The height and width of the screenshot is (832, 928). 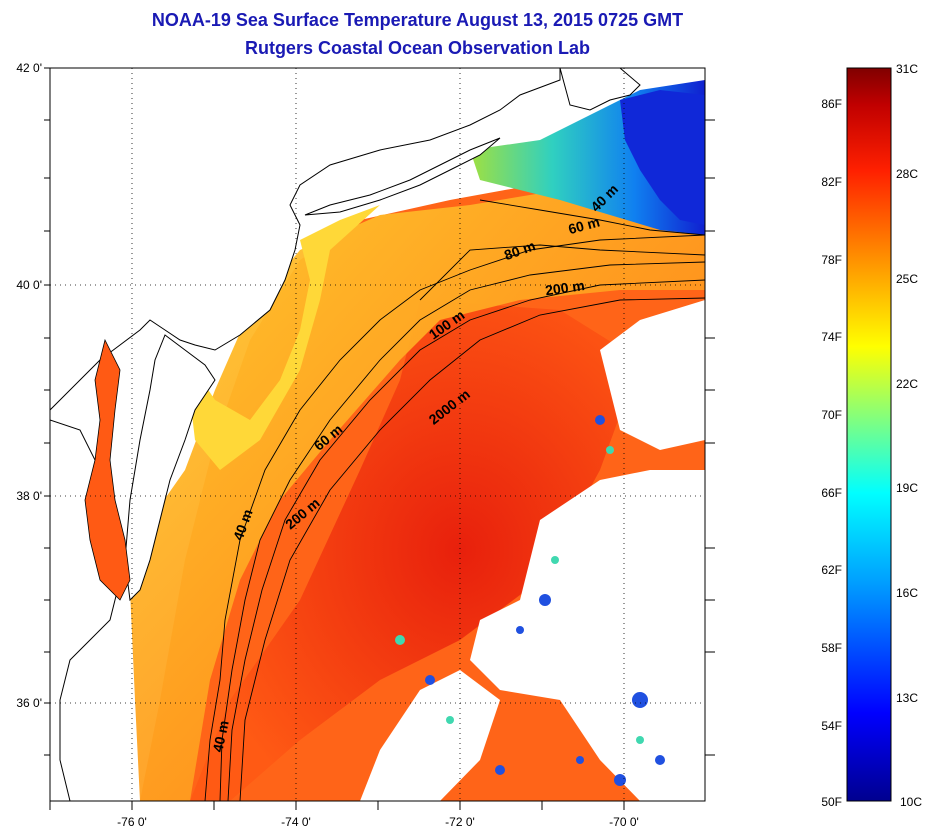 What do you see at coordinates (831, 726) in the screenshot?
I see `fahrenheit-label: 54F` at bounding box center [831, 726].